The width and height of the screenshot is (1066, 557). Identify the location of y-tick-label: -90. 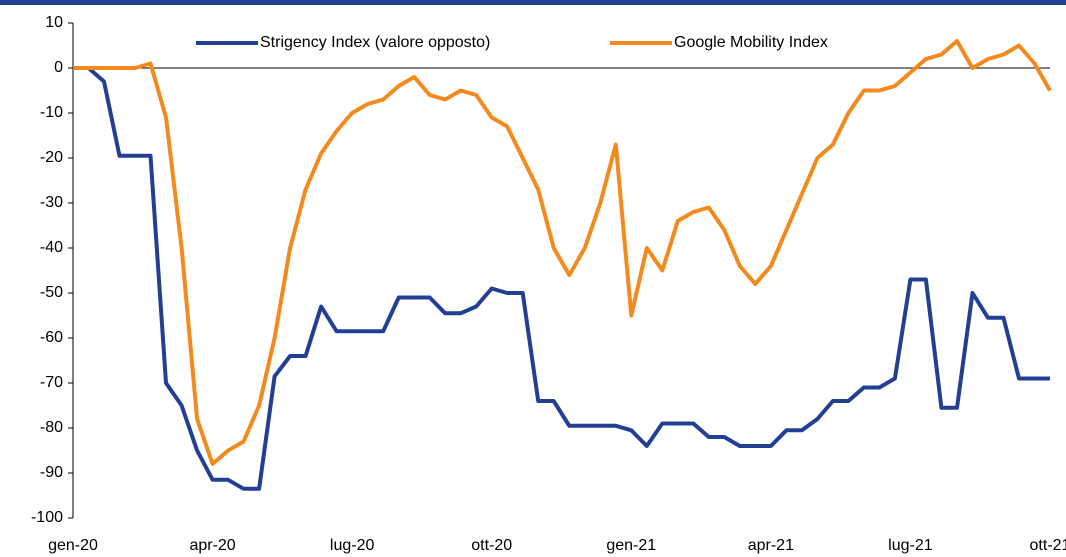
(51, 472).